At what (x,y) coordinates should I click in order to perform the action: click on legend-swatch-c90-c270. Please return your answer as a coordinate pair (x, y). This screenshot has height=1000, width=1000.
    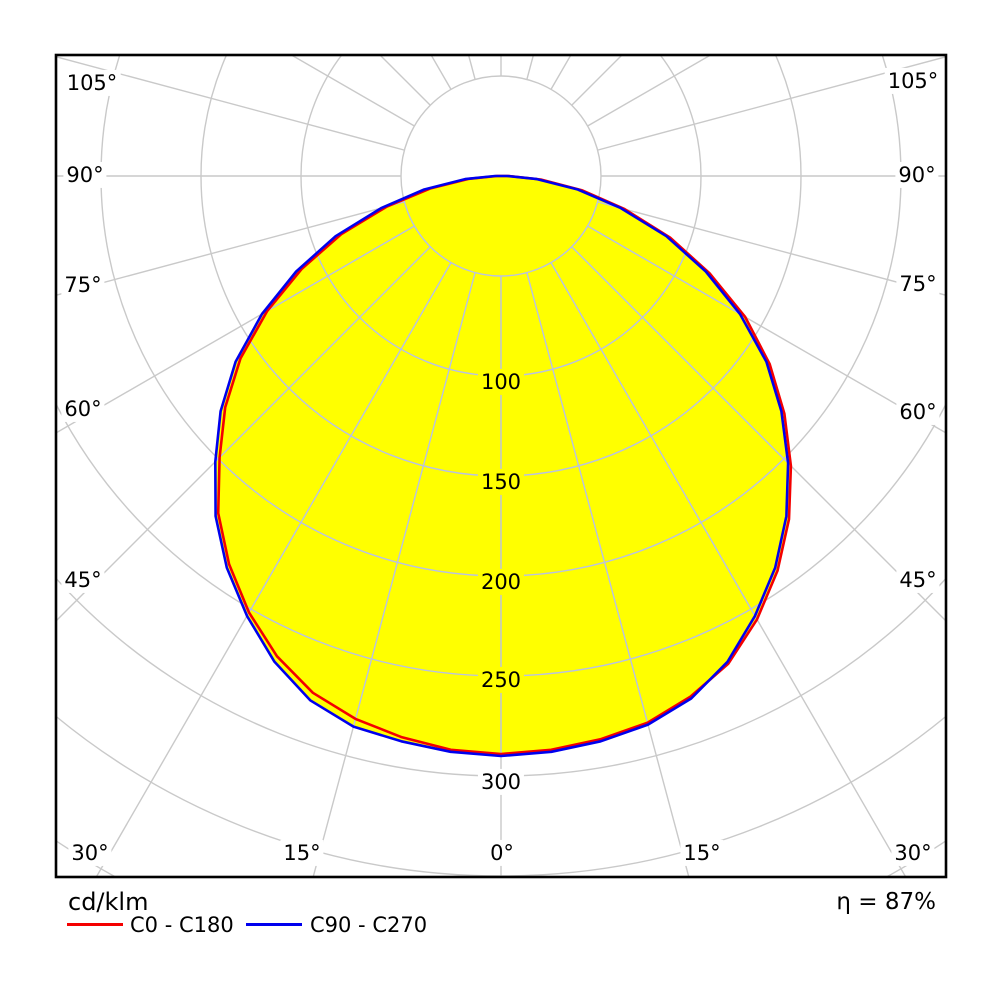
    Looking at the image, I should click on (274, 924).